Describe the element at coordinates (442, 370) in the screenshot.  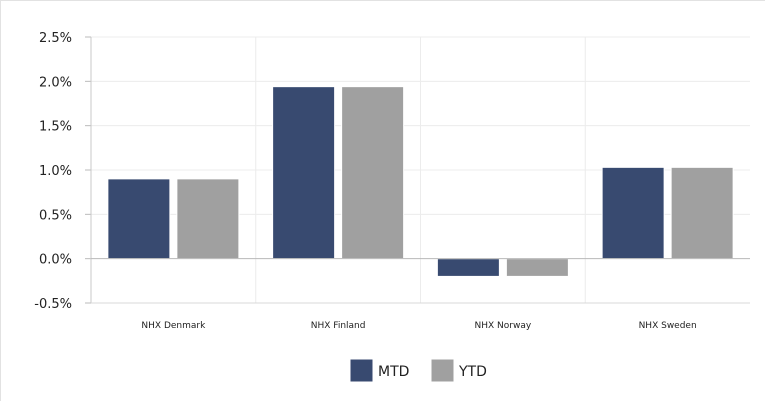
I see `legend-swatch-ytd` at that location.